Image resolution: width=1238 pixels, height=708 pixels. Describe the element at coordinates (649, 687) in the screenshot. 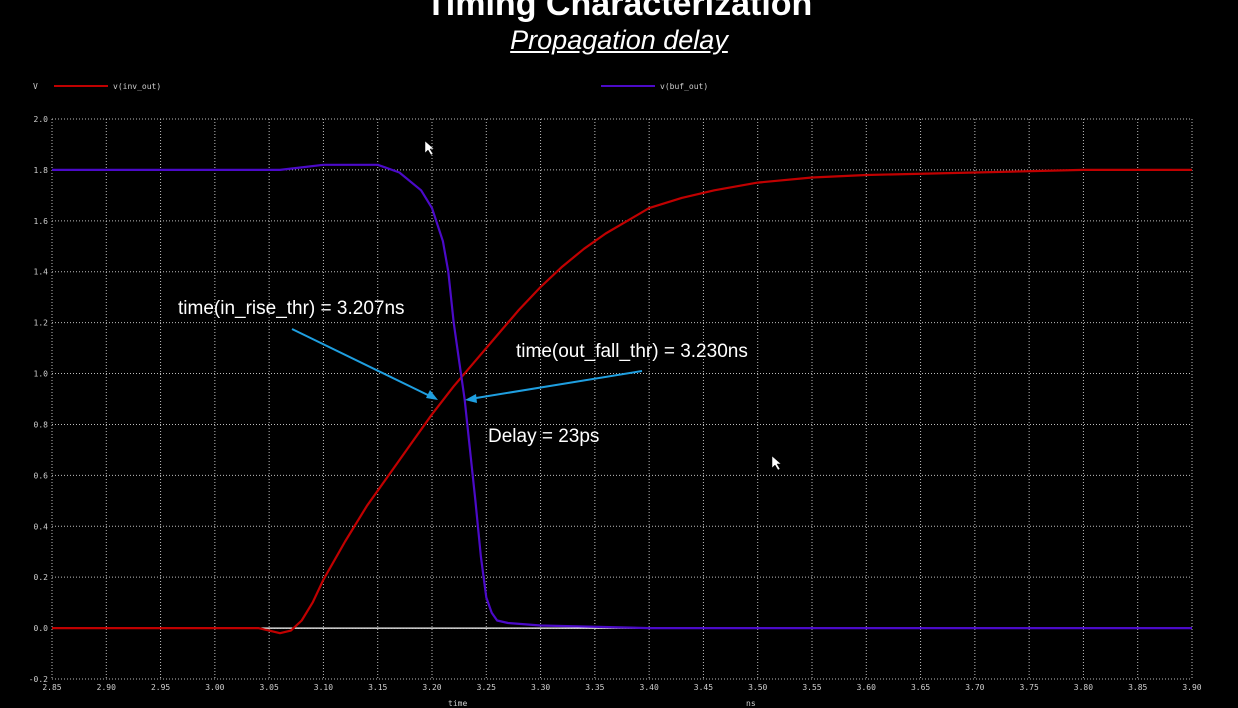

I see `x-tick-label: 3.40` at that location.